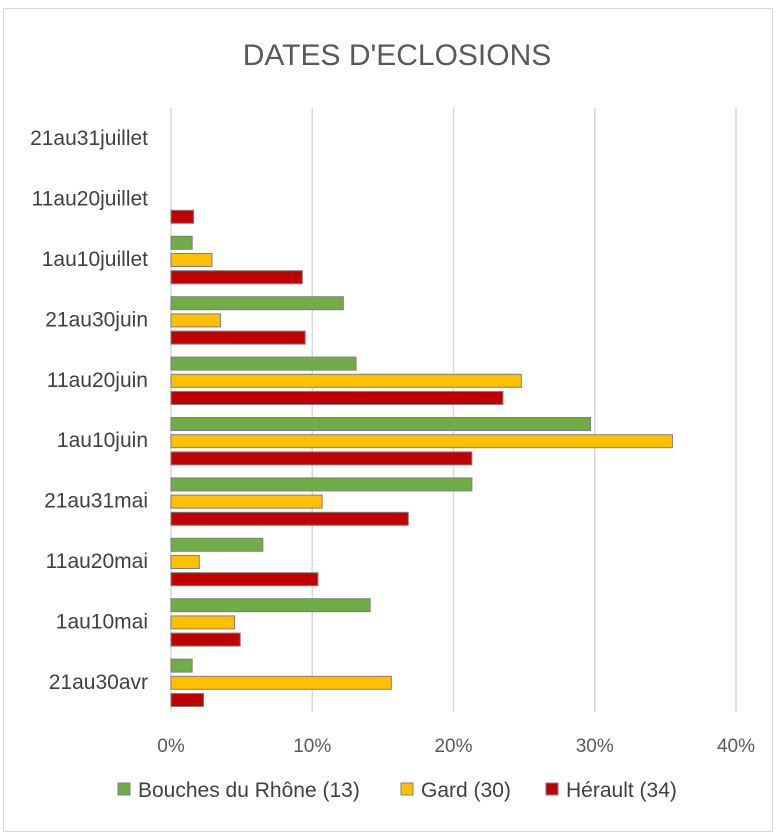 This screenshot has width=776, height=834. What do you see at coordinates (97, 380) in the screenshot?
I see `category-label: 11au20juin` at bounding box center [97, 380].